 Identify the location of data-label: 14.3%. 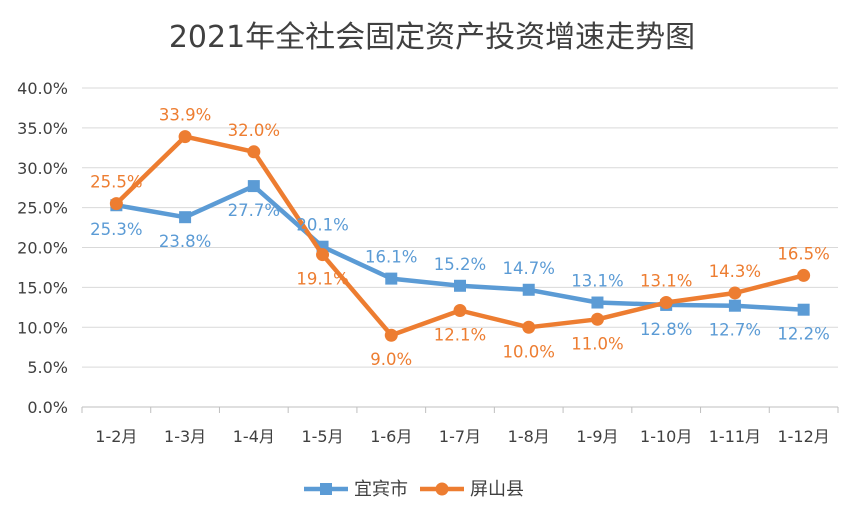
(735, 271).